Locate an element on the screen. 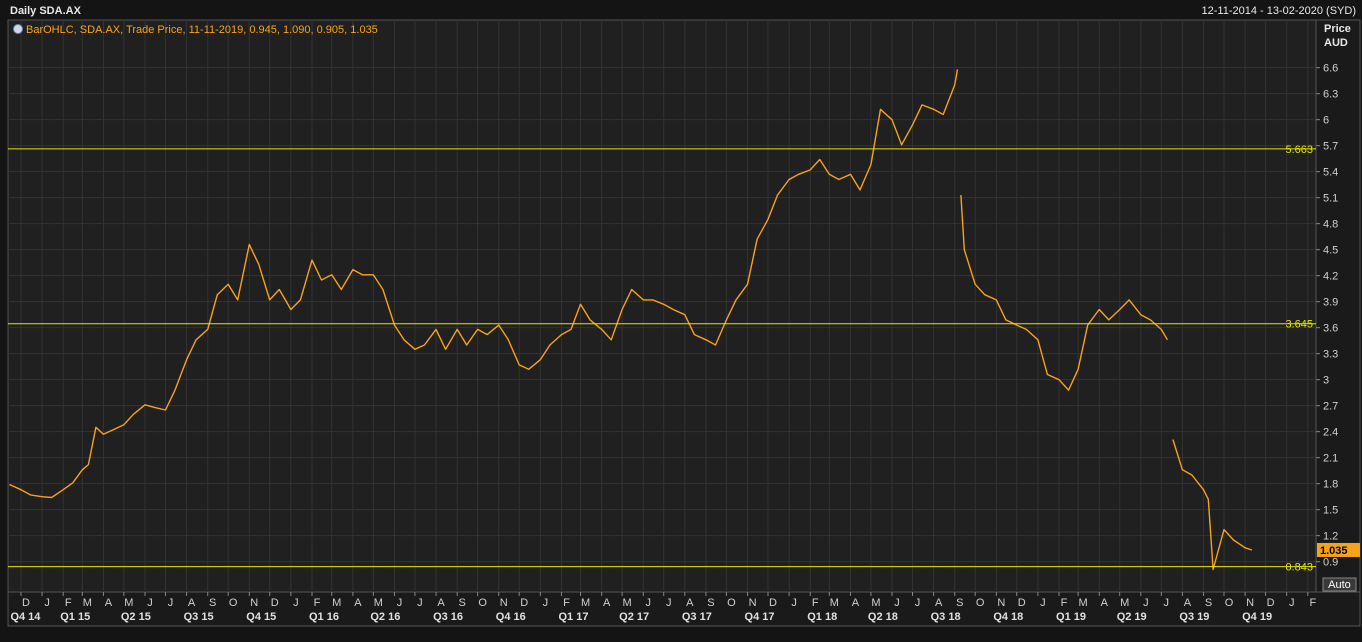 This screenshot has width=1362, height=642. quarter-label: Q4 15 is located at coordinates (261, 617).